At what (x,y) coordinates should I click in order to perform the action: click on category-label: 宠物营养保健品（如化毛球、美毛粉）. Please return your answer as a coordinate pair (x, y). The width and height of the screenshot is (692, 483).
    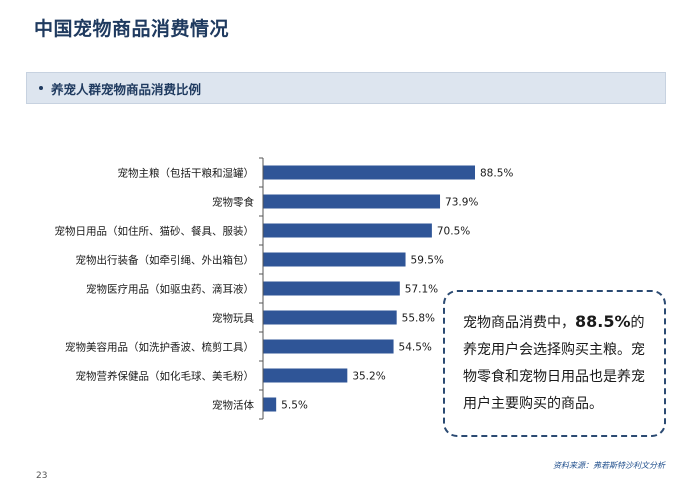
    Looking at the image, I should click on (165, 376).